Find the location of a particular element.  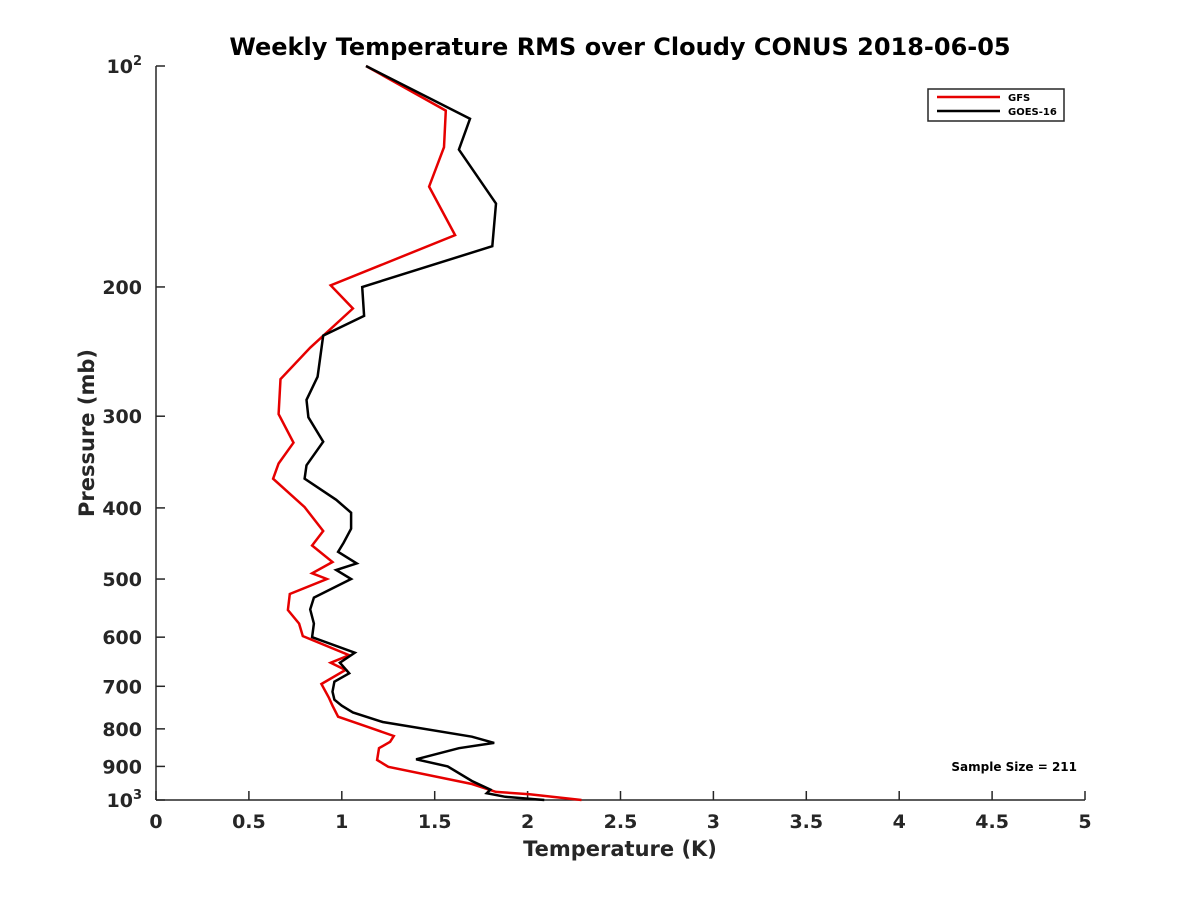

y-tick-label: 300 is located at coordinates (122, 417).